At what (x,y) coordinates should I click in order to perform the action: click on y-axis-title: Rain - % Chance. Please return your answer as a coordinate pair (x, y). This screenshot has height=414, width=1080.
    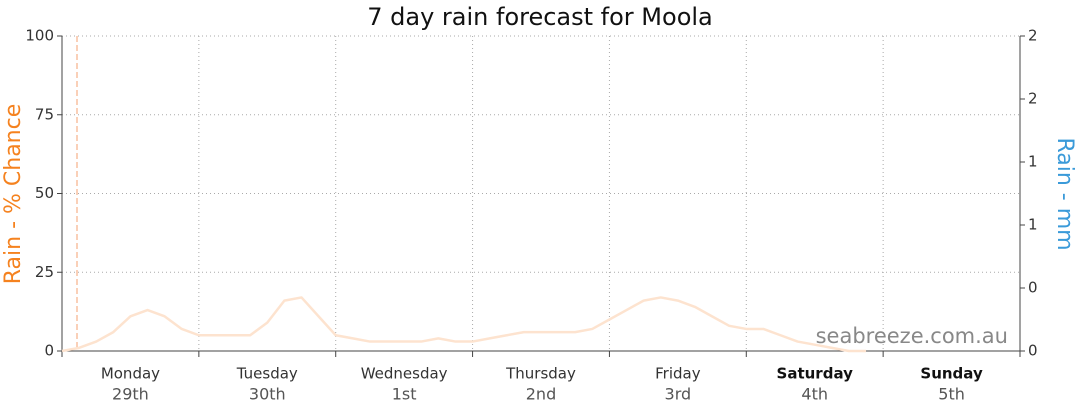
    Looking at the image, I should click on (13, 194).